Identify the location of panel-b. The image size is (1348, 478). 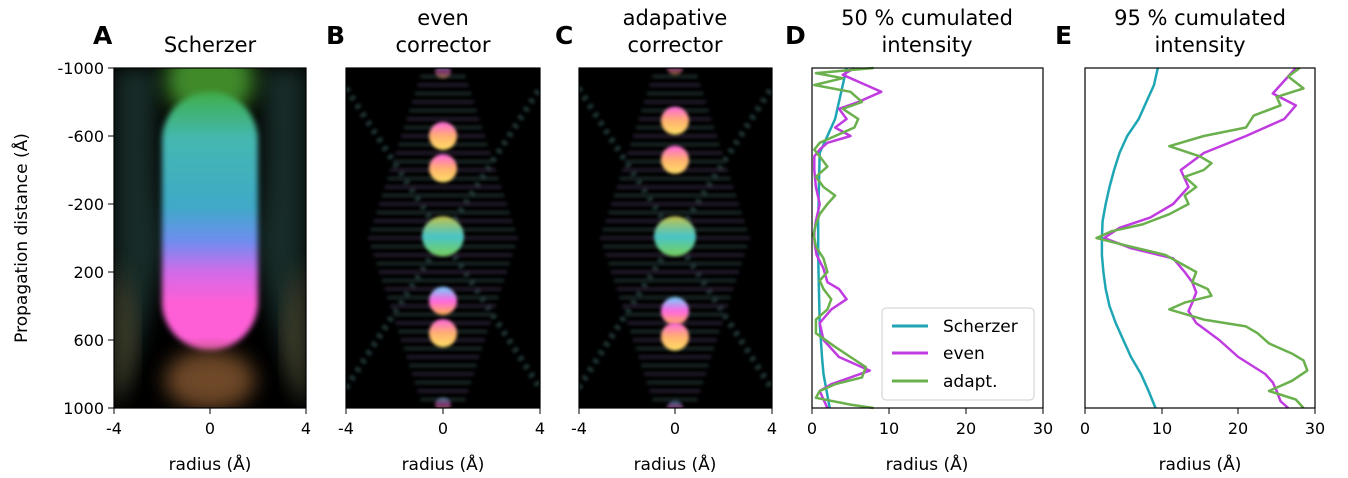
(443, 238).